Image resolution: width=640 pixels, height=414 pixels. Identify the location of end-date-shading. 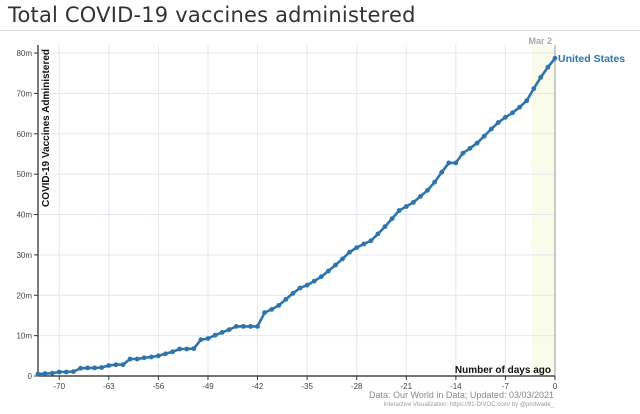
(543, 210).